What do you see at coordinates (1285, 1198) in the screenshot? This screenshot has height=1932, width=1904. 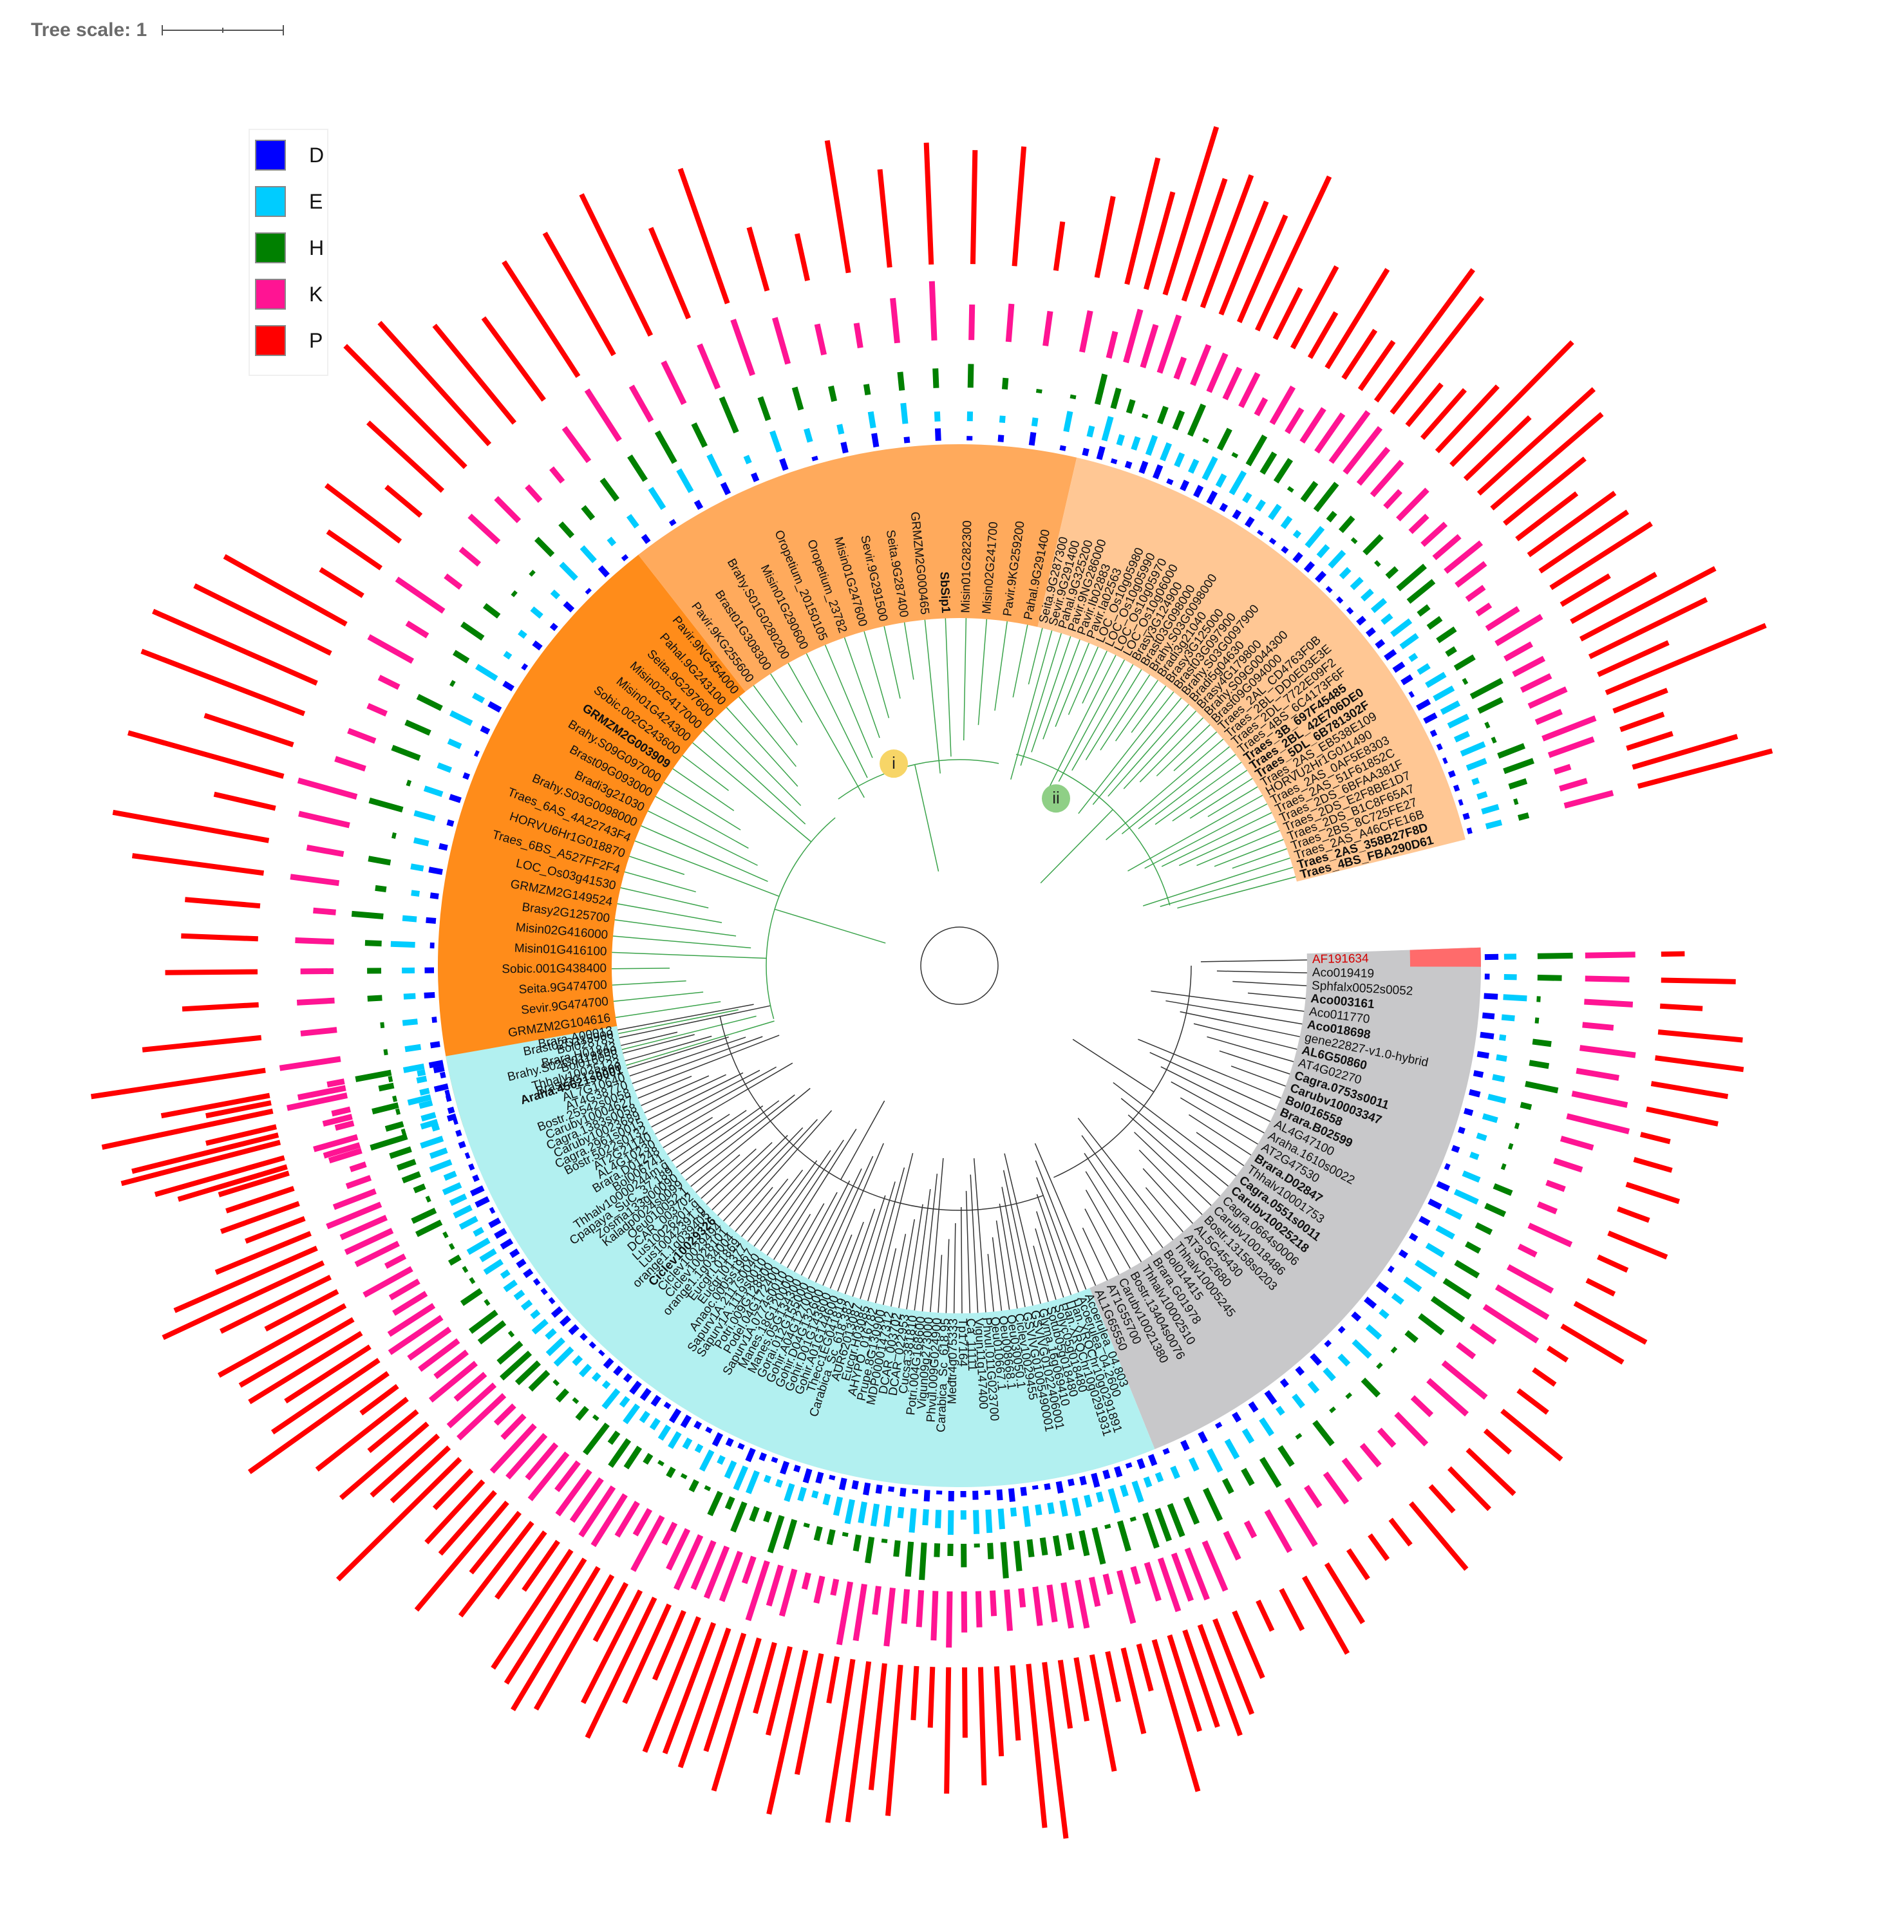 I see `sector-basal-gray` at bounding box center [1285, 1198].